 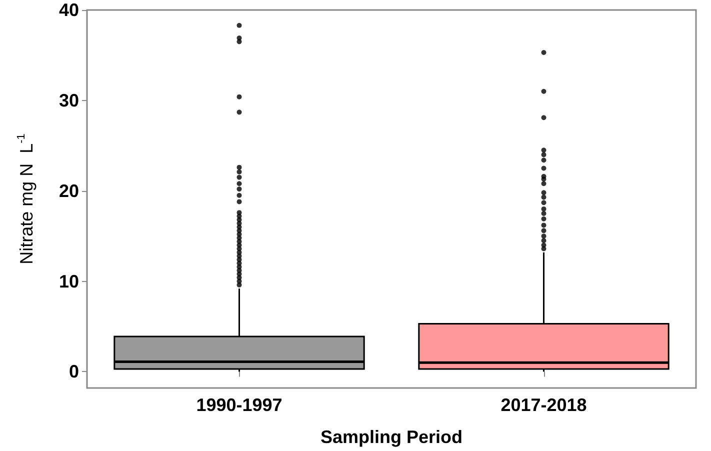 What do you see at coordinates (68, 190) in the screenshot?
I see `y-tick-label: 20` at bounding box center [68, 190].